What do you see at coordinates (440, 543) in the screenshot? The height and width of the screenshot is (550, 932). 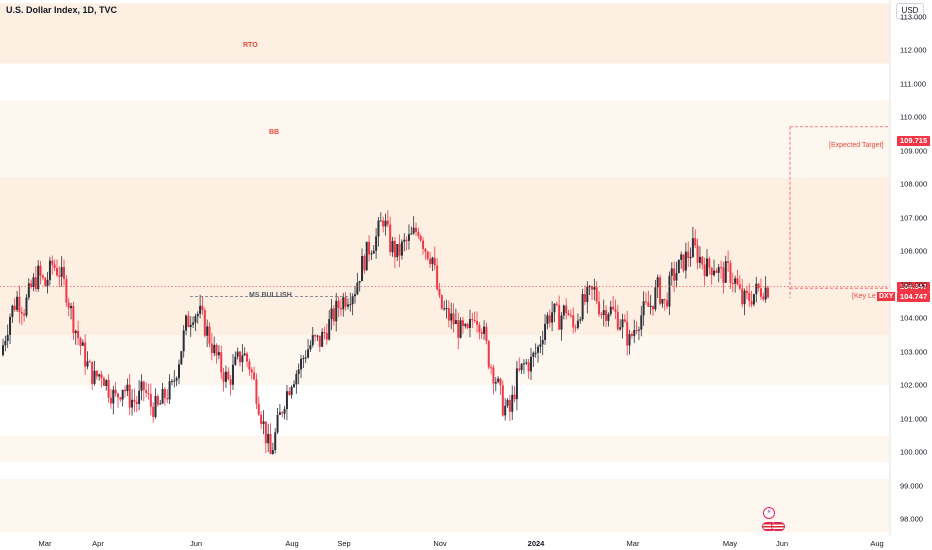 I see `x-tick-label: Nov` at bounding box center [440, 543].